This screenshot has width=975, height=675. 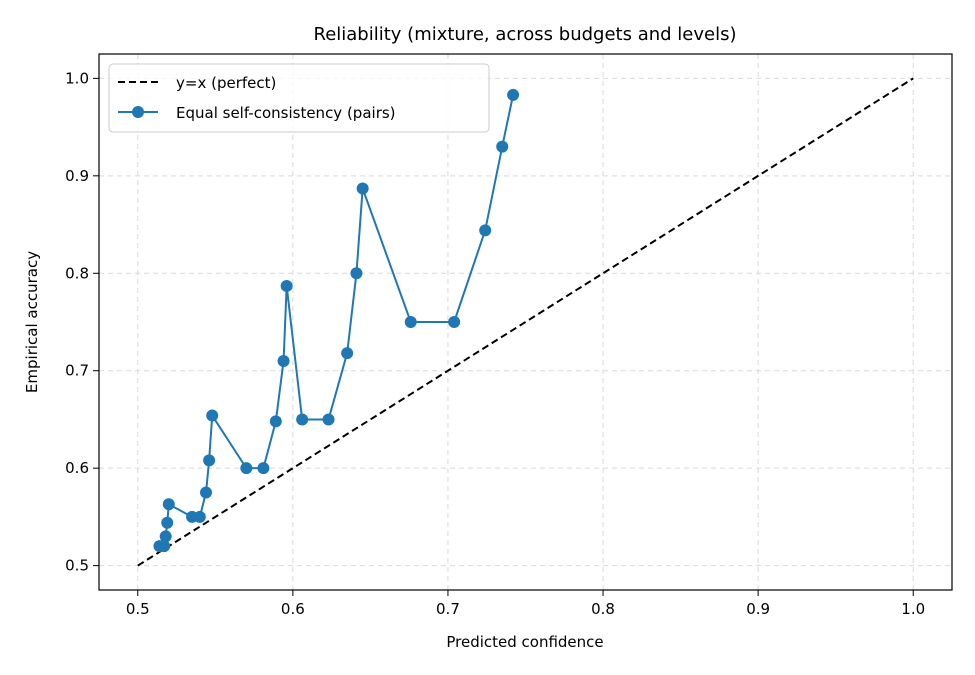 I want to click on x-tick-label: 0.7, so click(x=448, y=609).